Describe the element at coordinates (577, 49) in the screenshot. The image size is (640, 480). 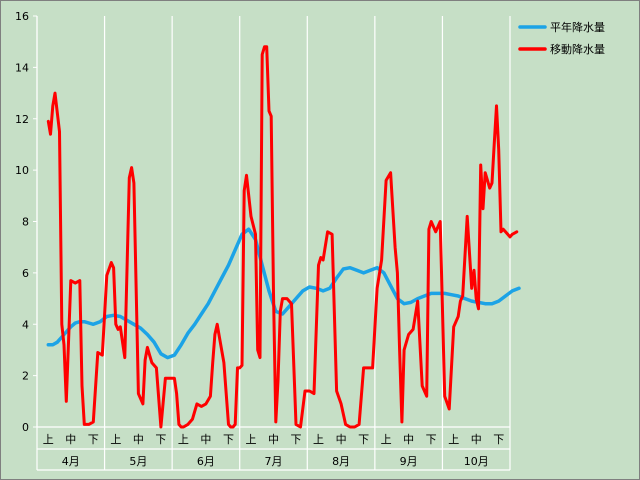
I see `legend-label-2: 移動降水量` at that location.